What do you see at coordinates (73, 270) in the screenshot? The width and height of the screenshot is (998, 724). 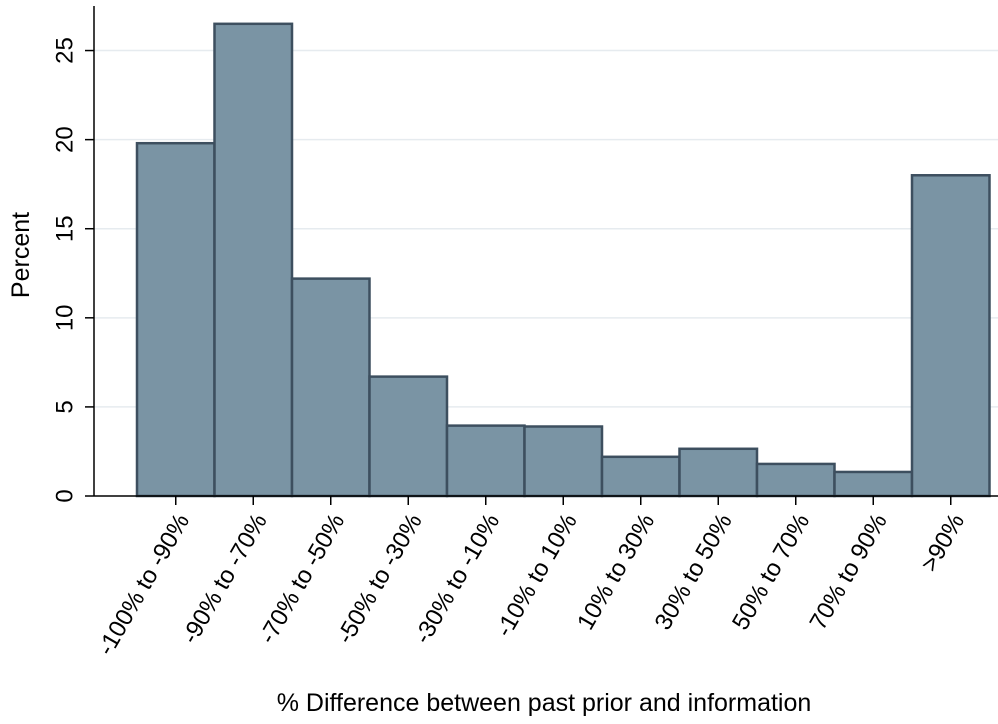 I see `y-ticks: 0 5 10 15 20 25` at bounding box center [73, 270].